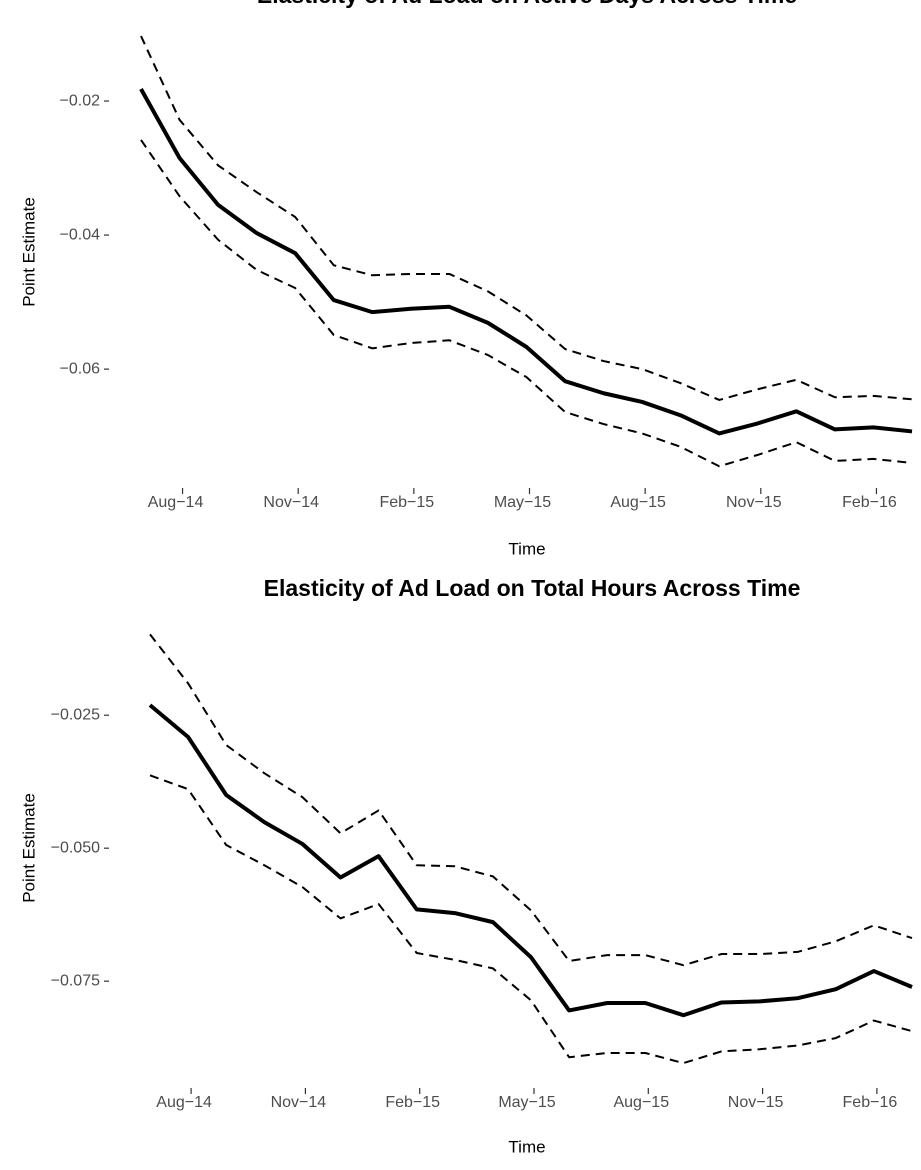 The image size is (921, 1170). Describe the element at coordinates (80, 100) in the screenshot. I see `y-tick-label: −0.02` at that location.